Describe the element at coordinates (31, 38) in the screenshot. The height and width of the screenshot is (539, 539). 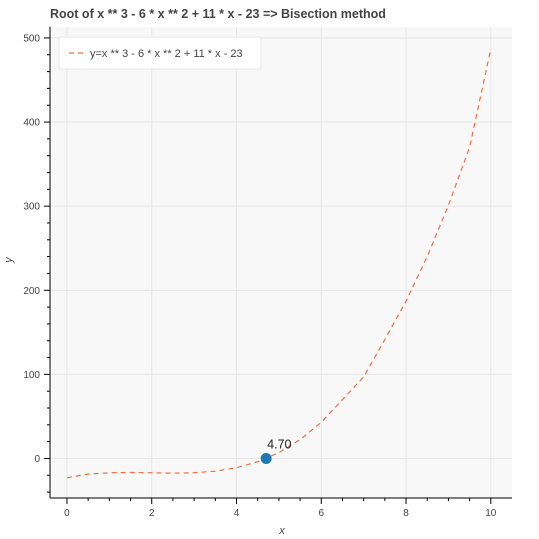
I see `y-tick-label: 500` at that location.